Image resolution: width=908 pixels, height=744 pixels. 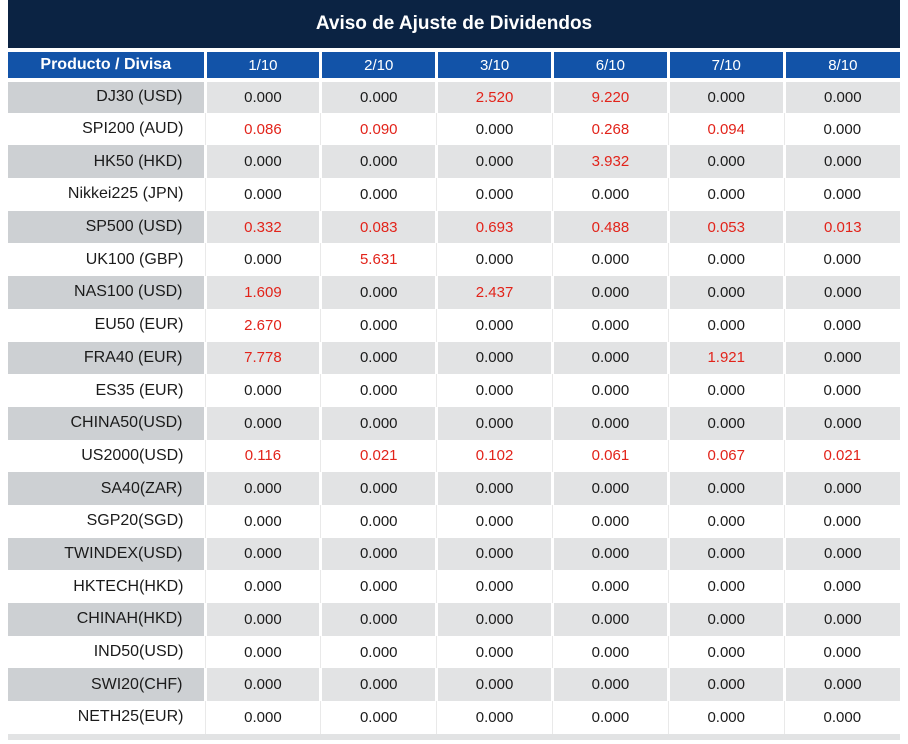 What do you see at coordinates (611, 96) in the screenshot?
I see `value-cell: 9.220` at bounding box center [611, 96].